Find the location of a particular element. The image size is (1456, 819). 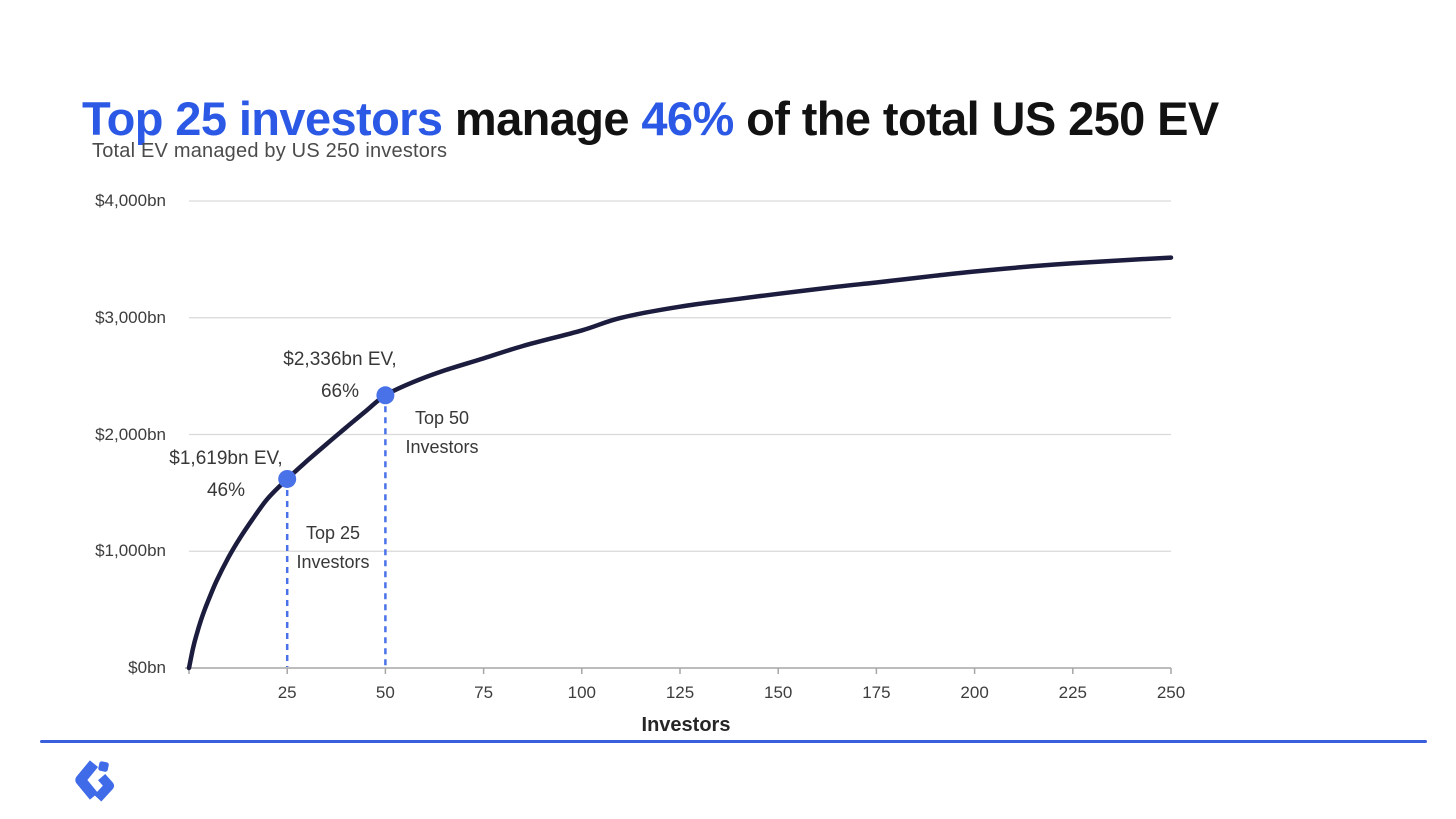

callout-line: Top 50 is located at coordinates (442, 418).